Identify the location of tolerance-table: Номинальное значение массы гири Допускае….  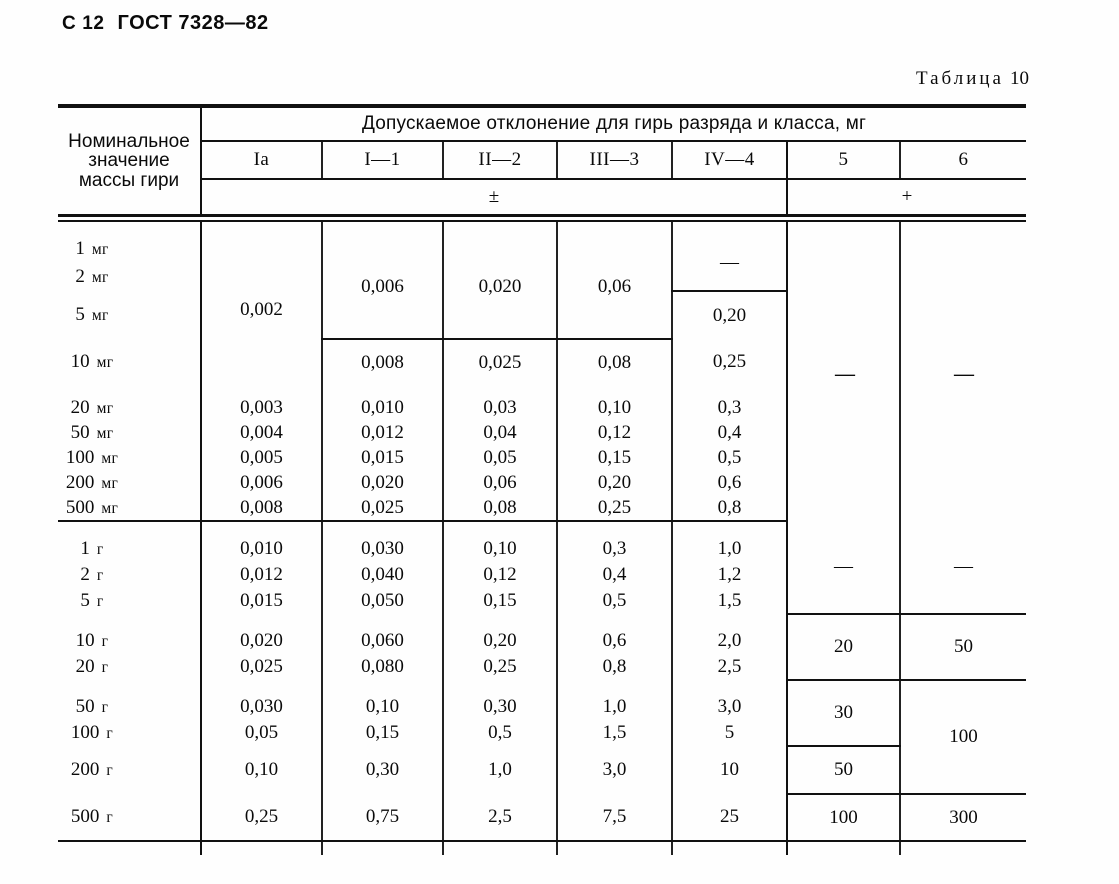
(542, 161).